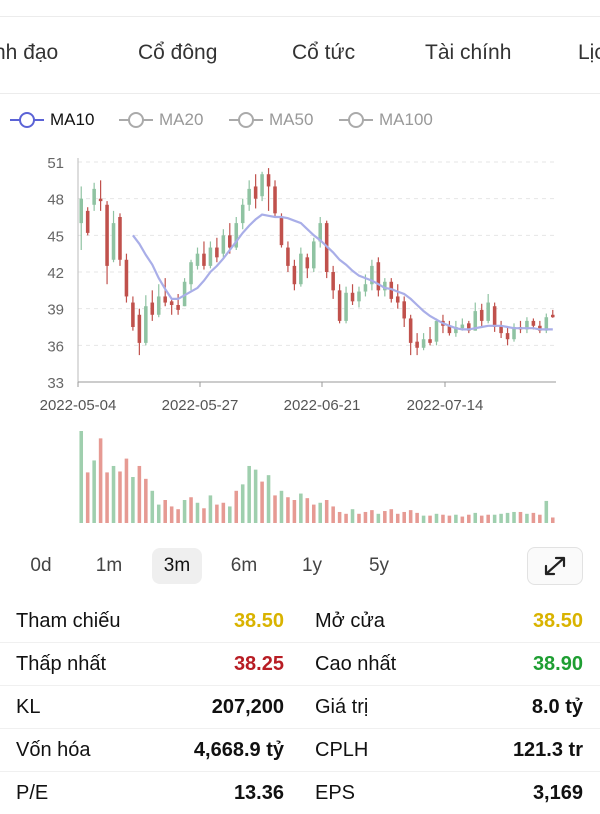 The height and width of the screenshot is (814, 600). I want to click on gia-tri-label: Giá trị, so click(342, 707).